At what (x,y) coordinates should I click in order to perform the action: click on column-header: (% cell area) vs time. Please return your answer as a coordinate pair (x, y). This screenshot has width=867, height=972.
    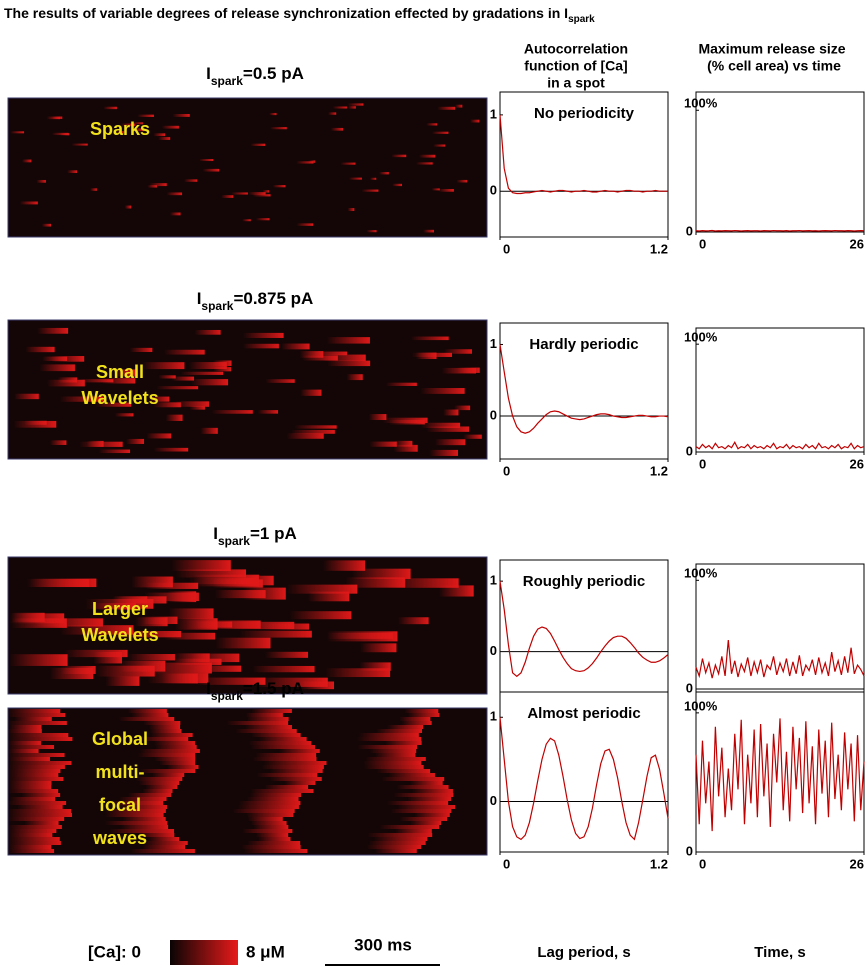
    Looking at the image, I should click on (774, 66).